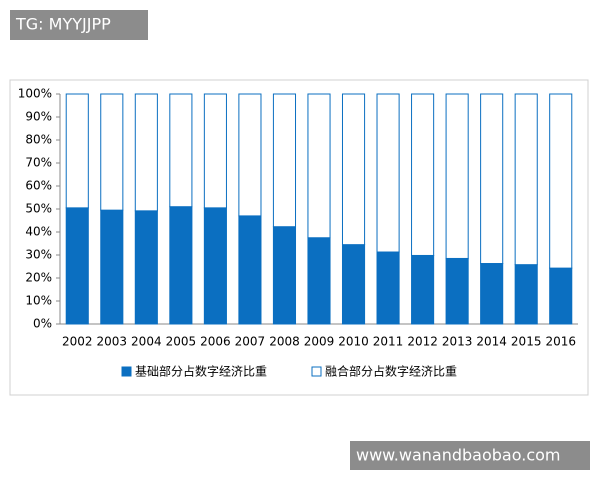  I want to click on y-tick-label: 10%, so click(38, 301).